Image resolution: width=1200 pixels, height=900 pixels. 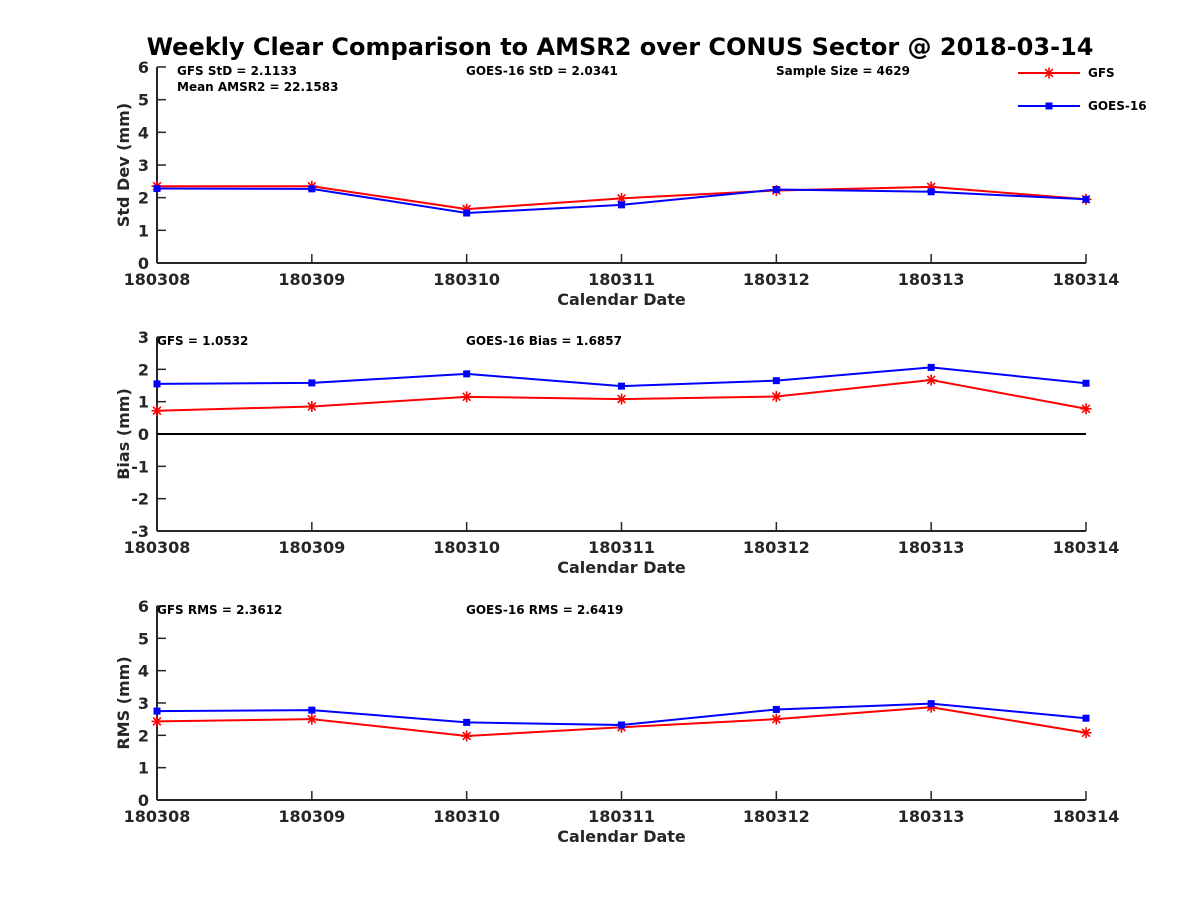 I want to click on y-axis-label: RMS (mm), so click(x=123, y=702).